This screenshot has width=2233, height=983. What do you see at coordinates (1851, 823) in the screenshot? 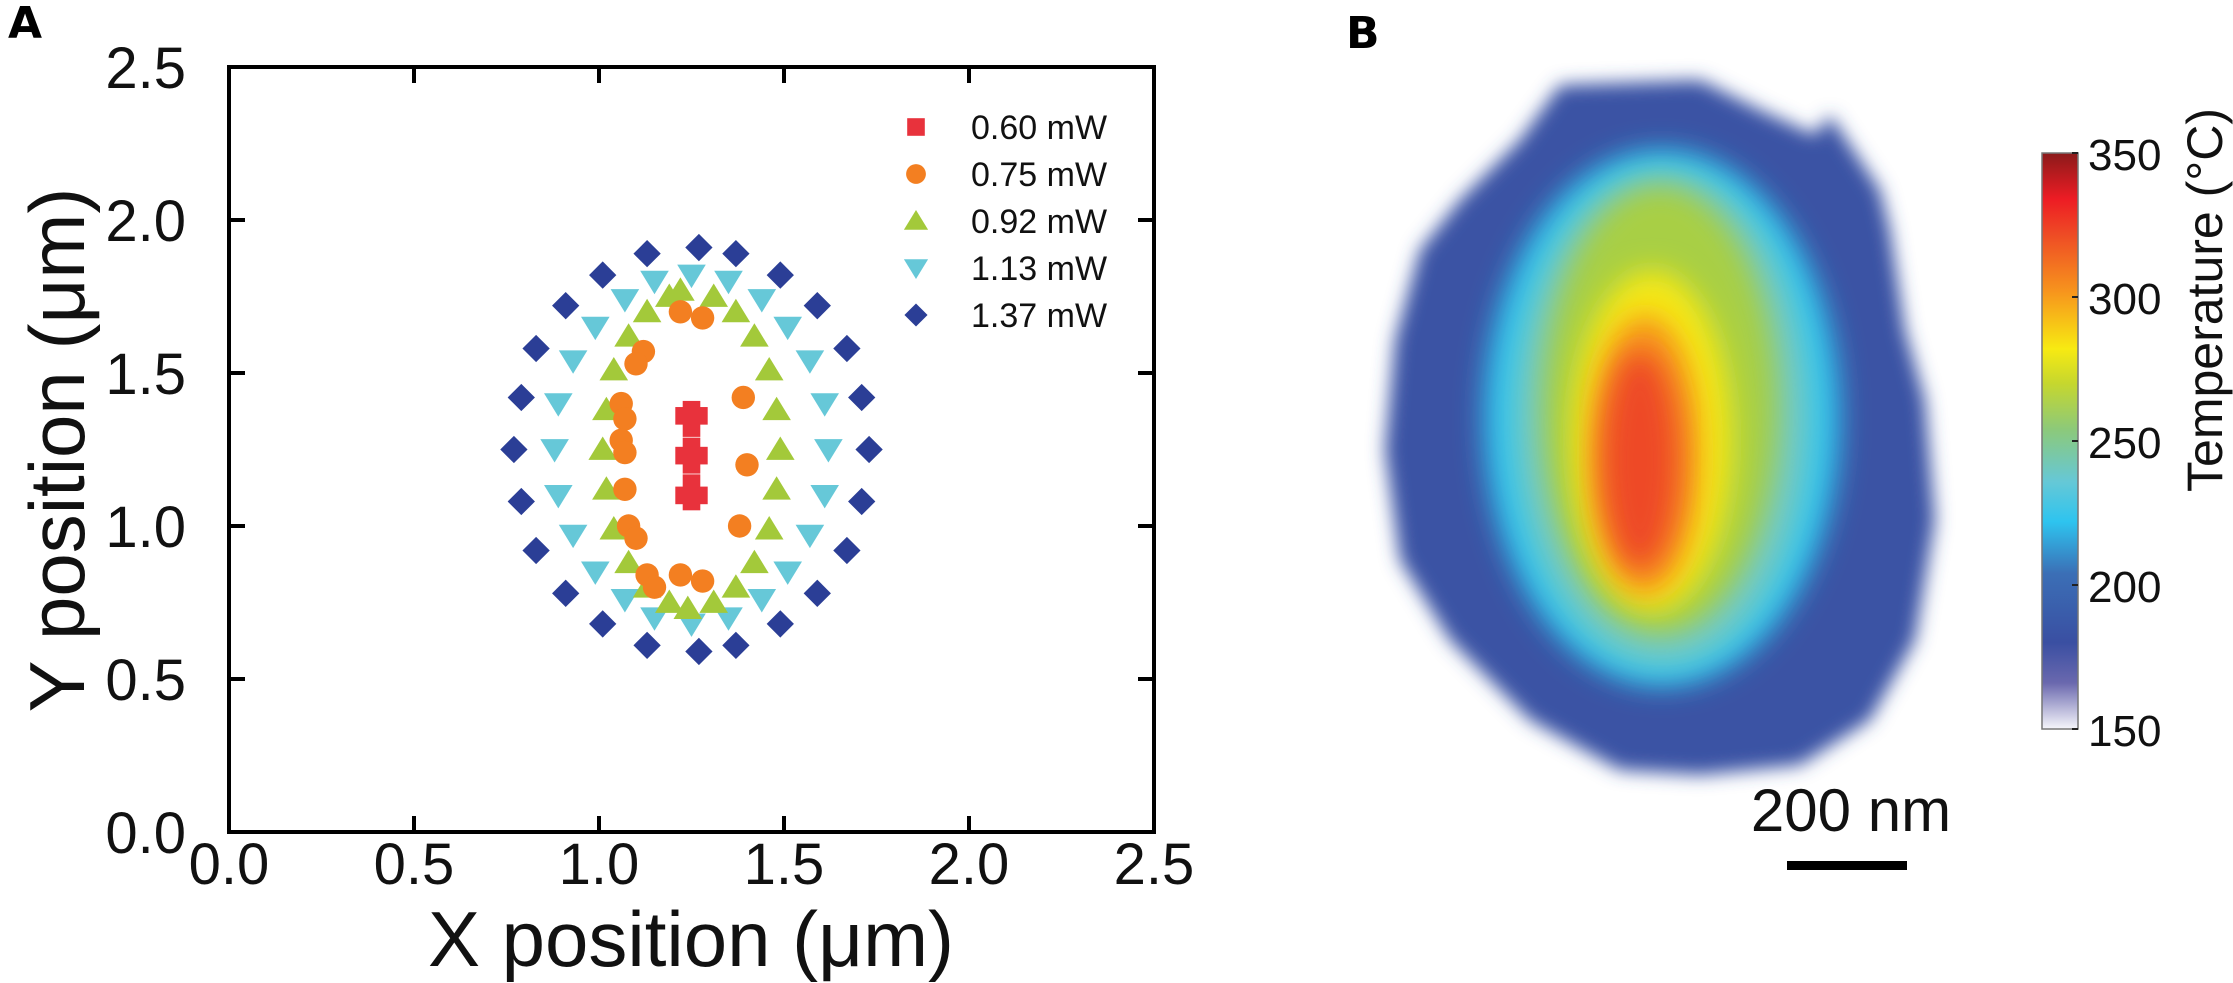
I see `scale-bar: 200 nm` at bounding box center [1851, 823].